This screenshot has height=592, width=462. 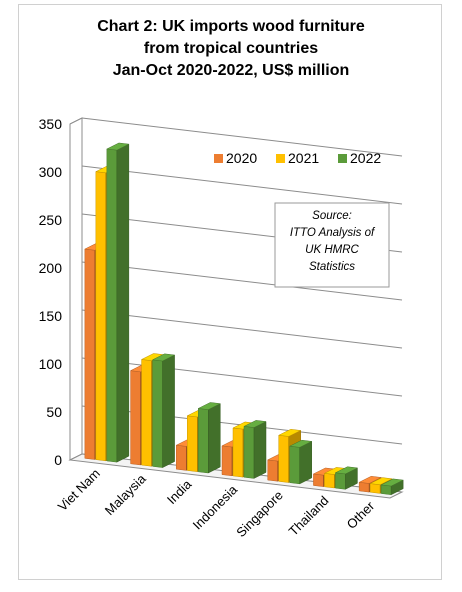 I want to click on source-line-4: Statistics, so click(x=332, y=267).